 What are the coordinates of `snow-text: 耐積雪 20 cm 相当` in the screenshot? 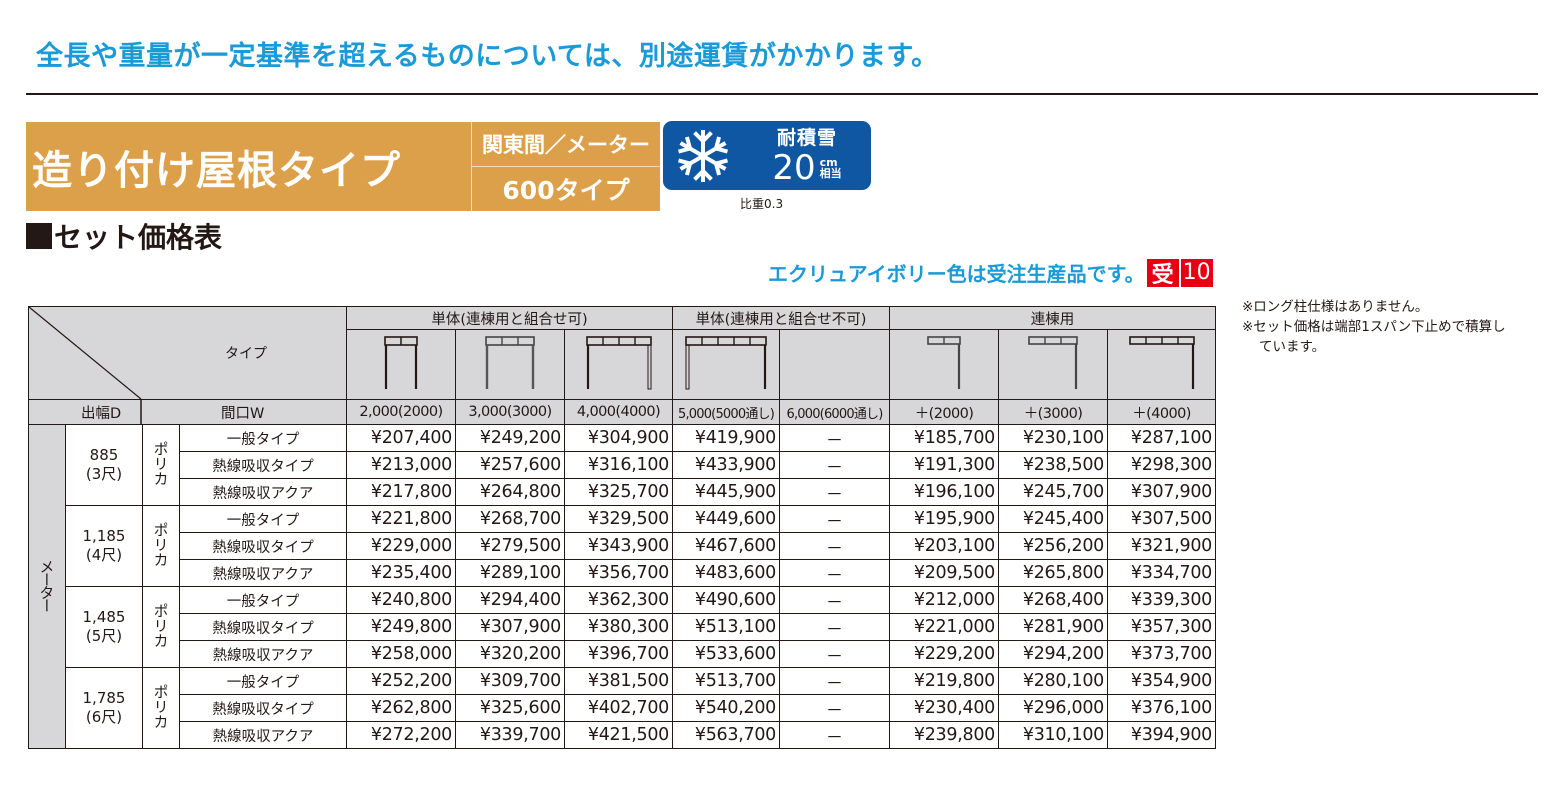 It's located at (807, 156).